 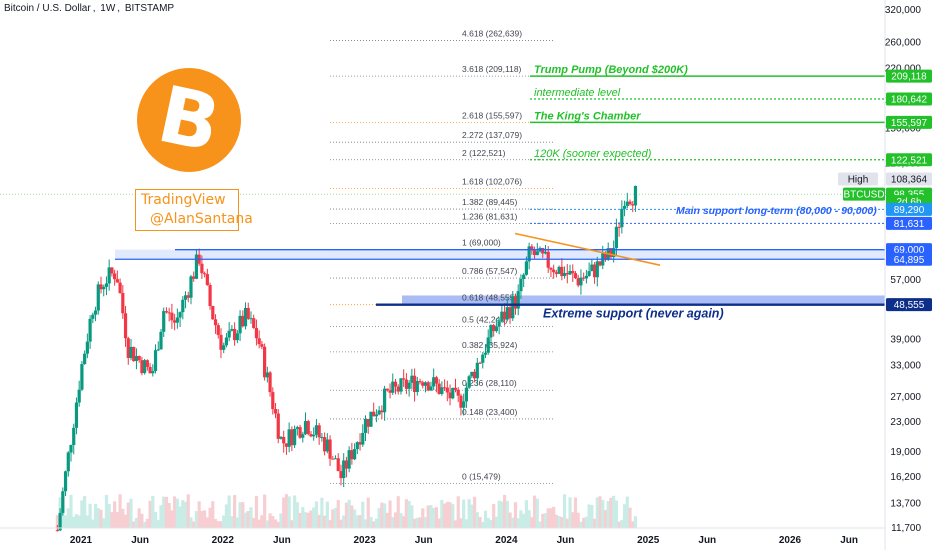 I want to click on bitcoin-logo-icon: B, so click(x=189, y=120).